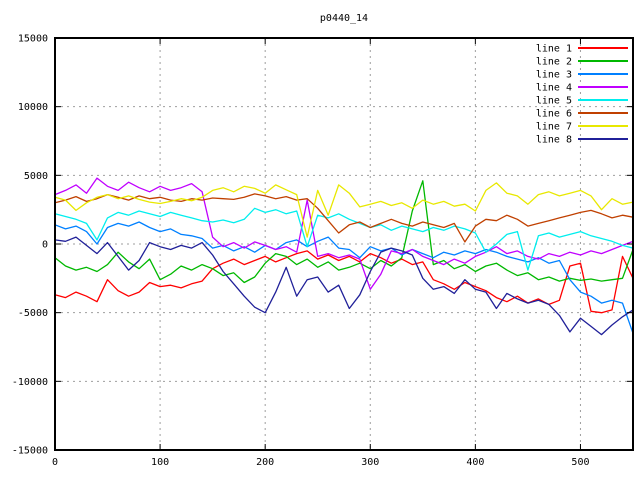  What do you see at coordinates (554, 114) in the screenshot?
I see `legend-label: line 6` at bounding box center [554, 114].